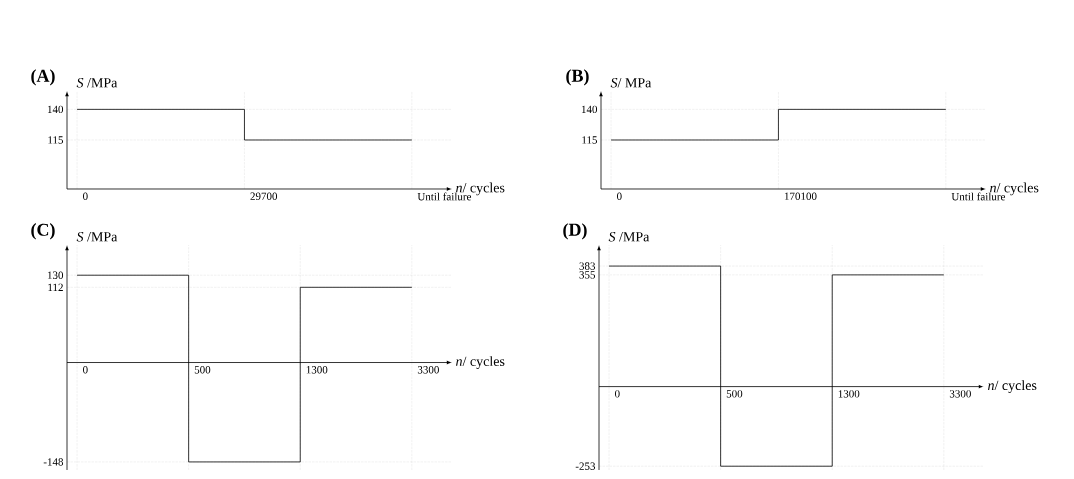 The image size is (1074, 479). What do you see at coordinates (577, 77) in the screenshot?
I see `chart-title: (B)` at bounding box center [577, 77].